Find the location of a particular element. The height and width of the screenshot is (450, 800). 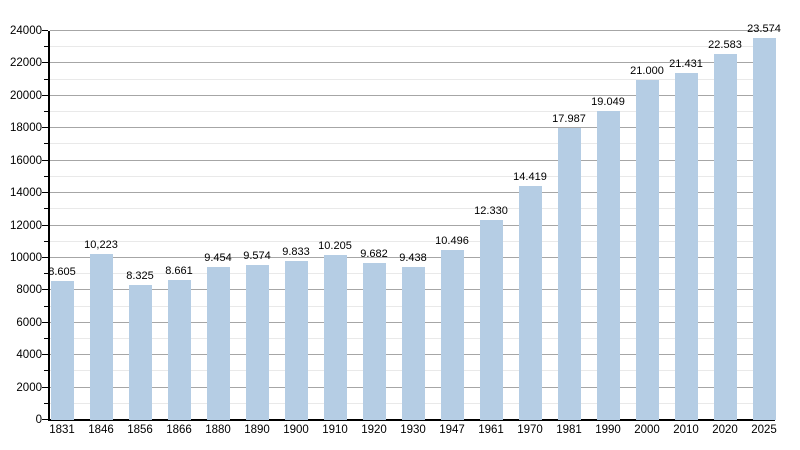

bar-2025 is located at coordinates (764, 228).